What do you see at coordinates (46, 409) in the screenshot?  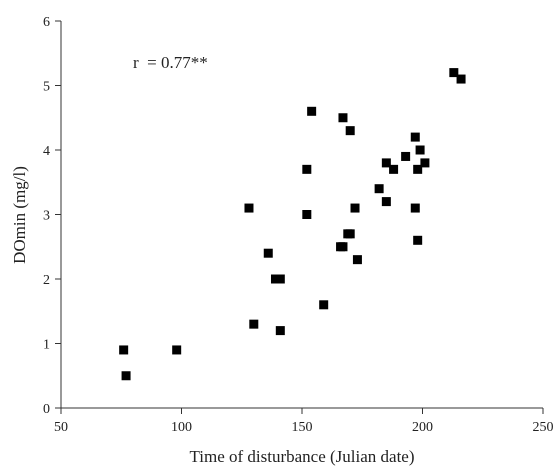 I see `y-tick-label: 0` at bounding box center [46, 409].